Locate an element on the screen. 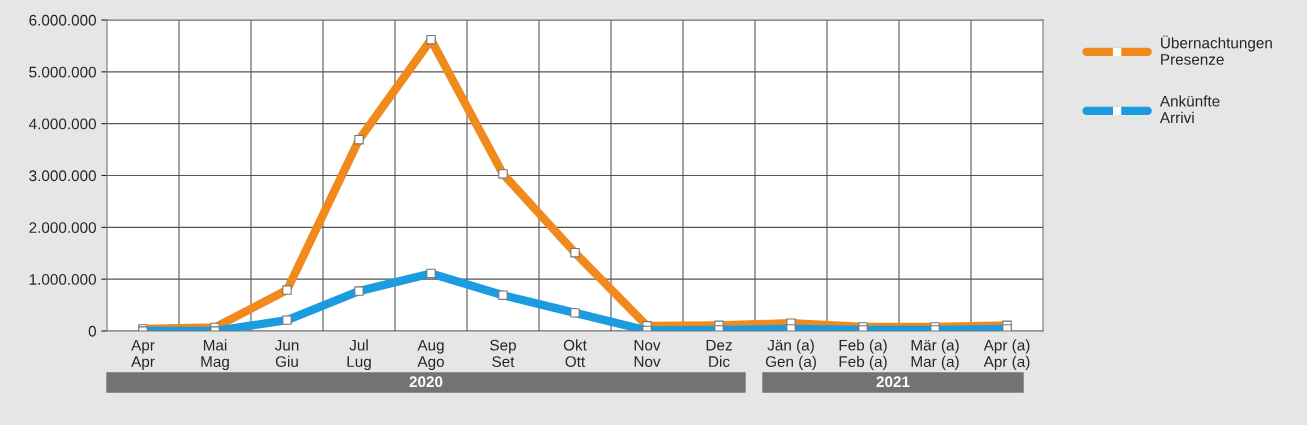 The image size is (1307, 425). x-tick-label: Jun Giu is located at coordinates (286, 353).